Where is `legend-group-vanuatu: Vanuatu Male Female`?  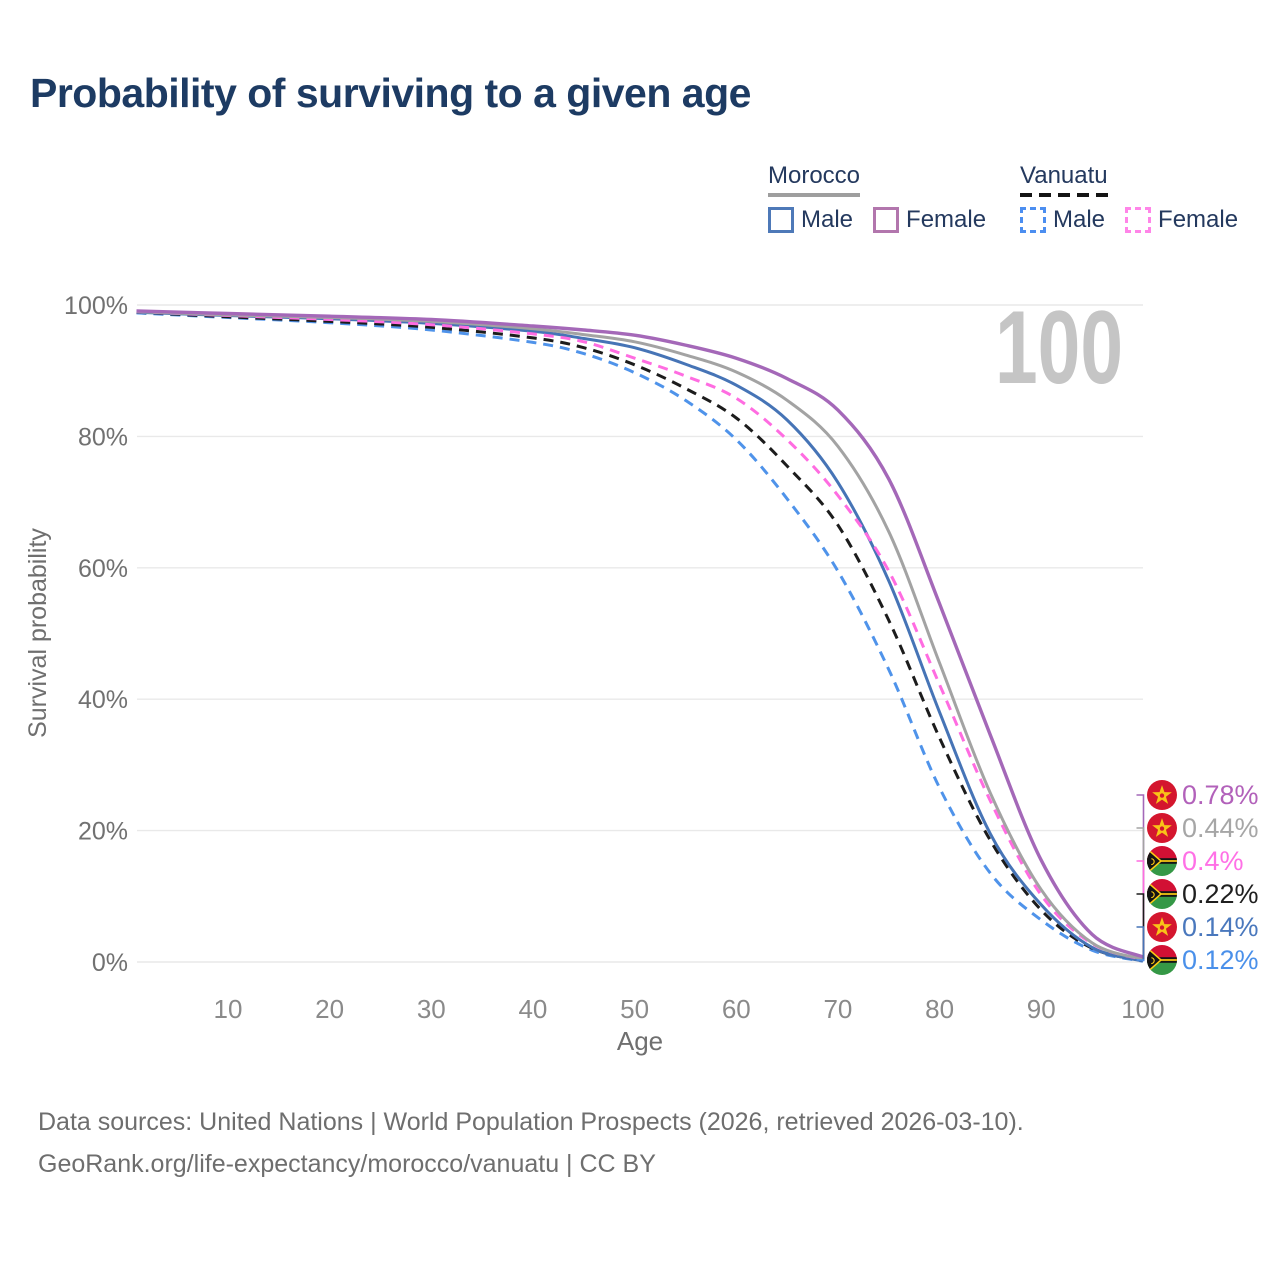
legend-group-vanuatu: Vanuatu Male Female is located at coordinates (1129, 198).